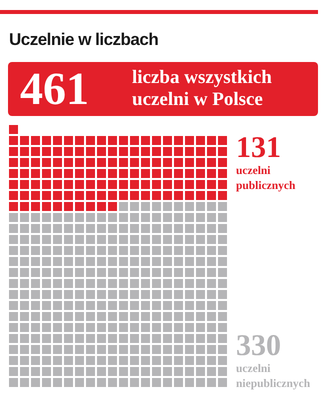 The width and height of the screenshot is (331, 417). I want to click on text: liczba wszystkich uczelni w Polsce, so click(202, 89).